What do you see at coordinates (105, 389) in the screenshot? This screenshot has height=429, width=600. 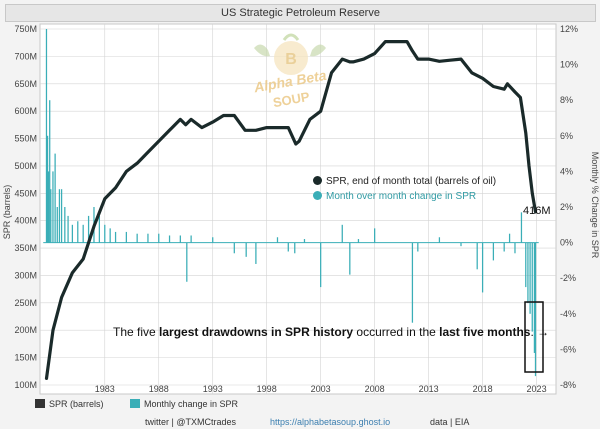 I see `x-tick-label: 1983` at bounding box center [105, 389].